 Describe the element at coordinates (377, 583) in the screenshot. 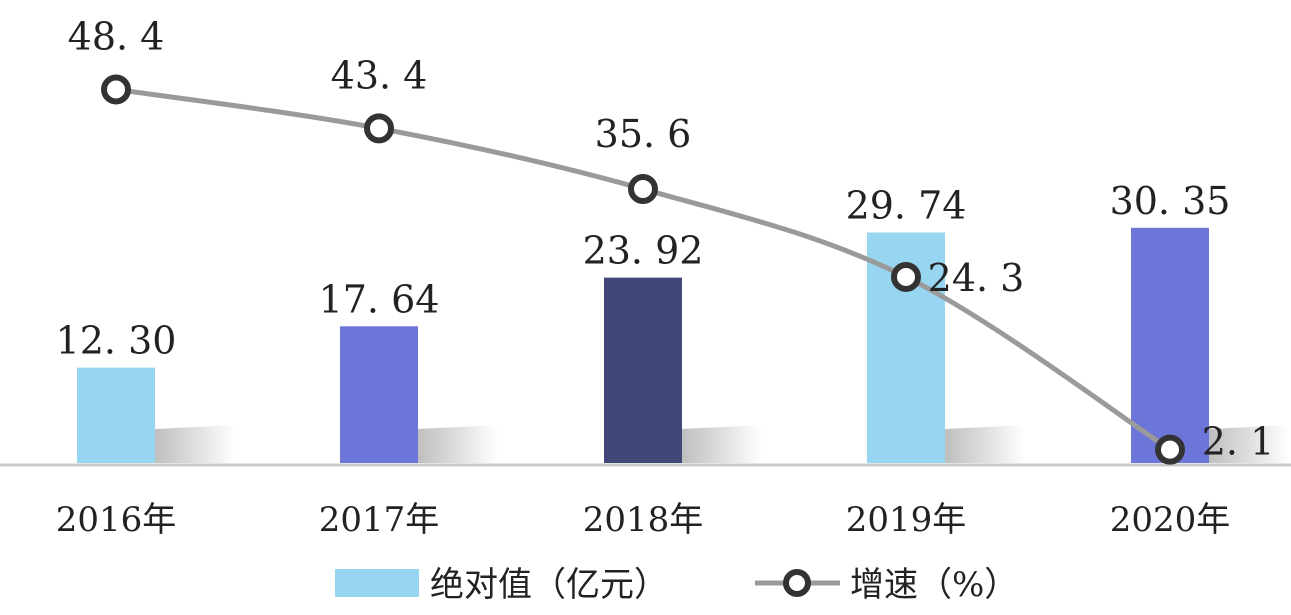

I see `legend-bar-swatch` at that location.